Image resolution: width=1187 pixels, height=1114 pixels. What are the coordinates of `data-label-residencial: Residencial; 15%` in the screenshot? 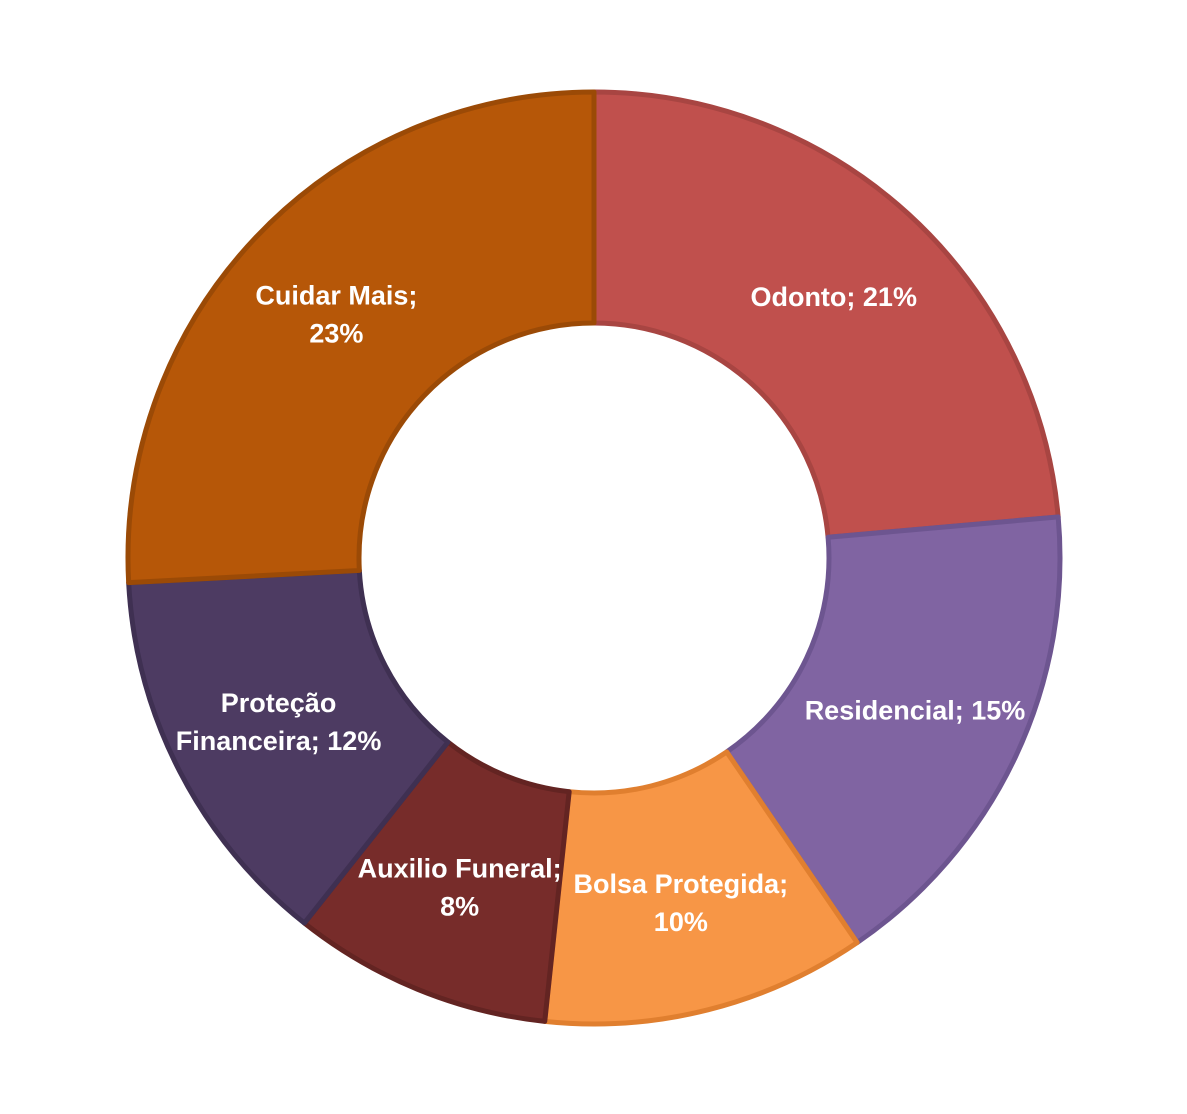 It's located at (915, 711).